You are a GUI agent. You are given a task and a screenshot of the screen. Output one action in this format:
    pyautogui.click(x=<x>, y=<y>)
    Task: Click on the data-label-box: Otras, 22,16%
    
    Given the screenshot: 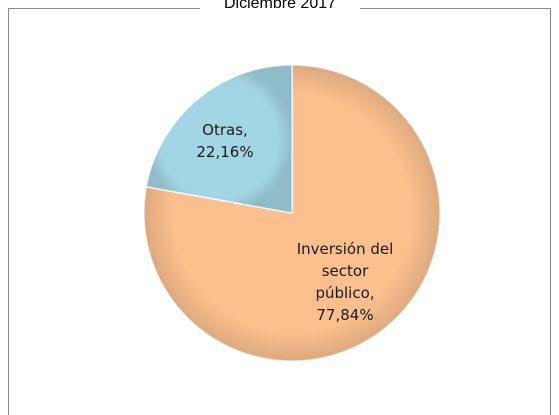 What is the action you would take?
    pyautogui.click(x=225, y=141)
    